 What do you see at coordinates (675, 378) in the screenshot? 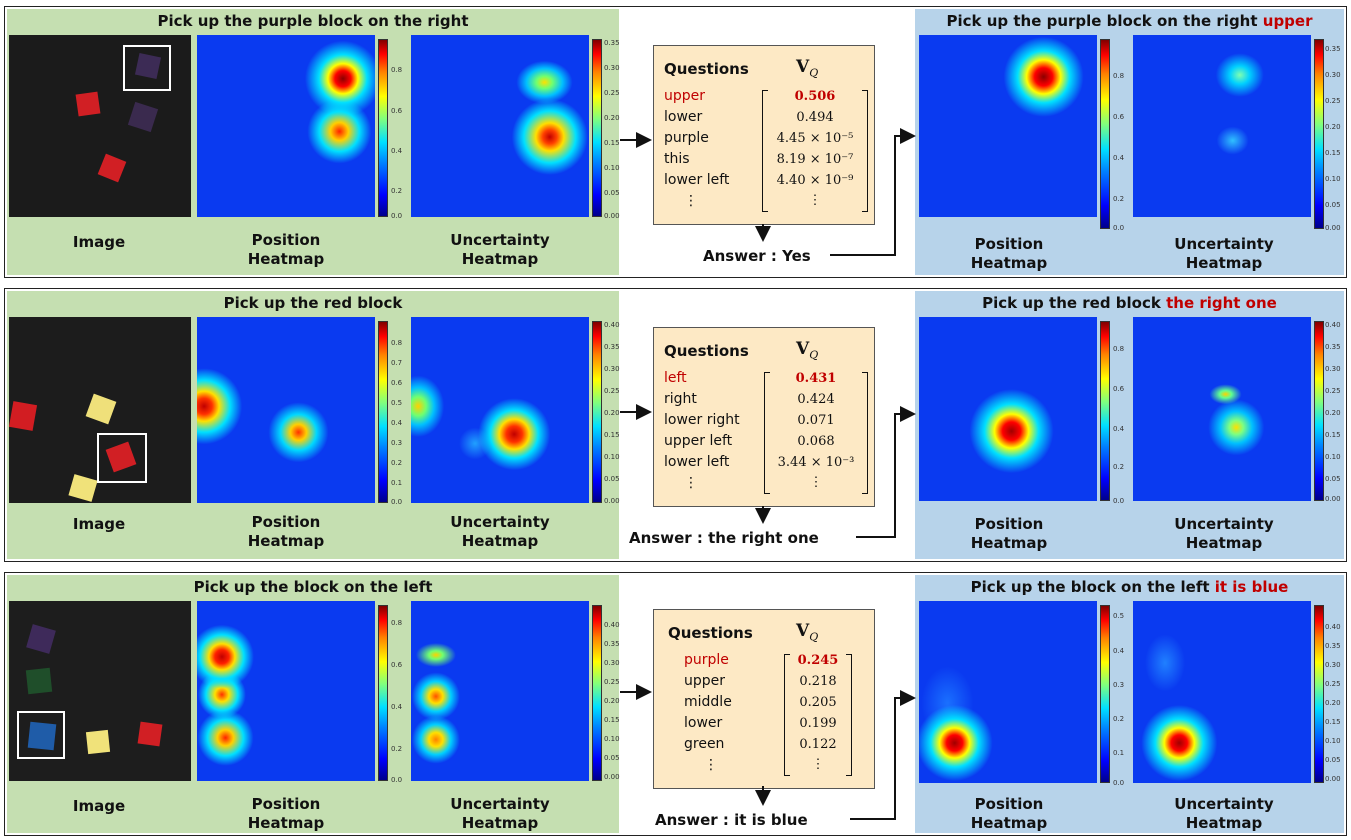
I see `question-item: left` at bounding box center [675, 378].